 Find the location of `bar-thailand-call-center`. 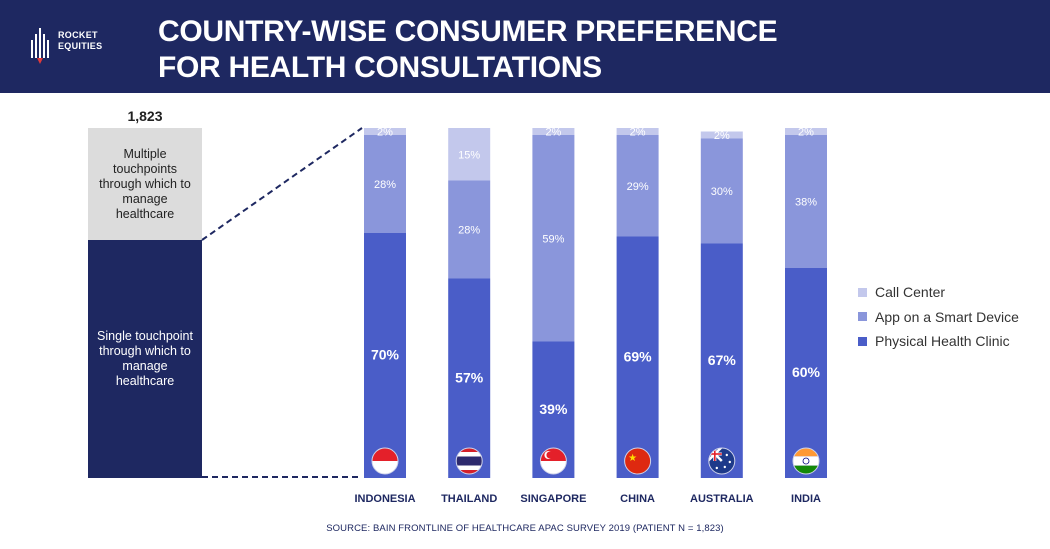

bar-thailand-call-center is located at coordinates (469, 154).